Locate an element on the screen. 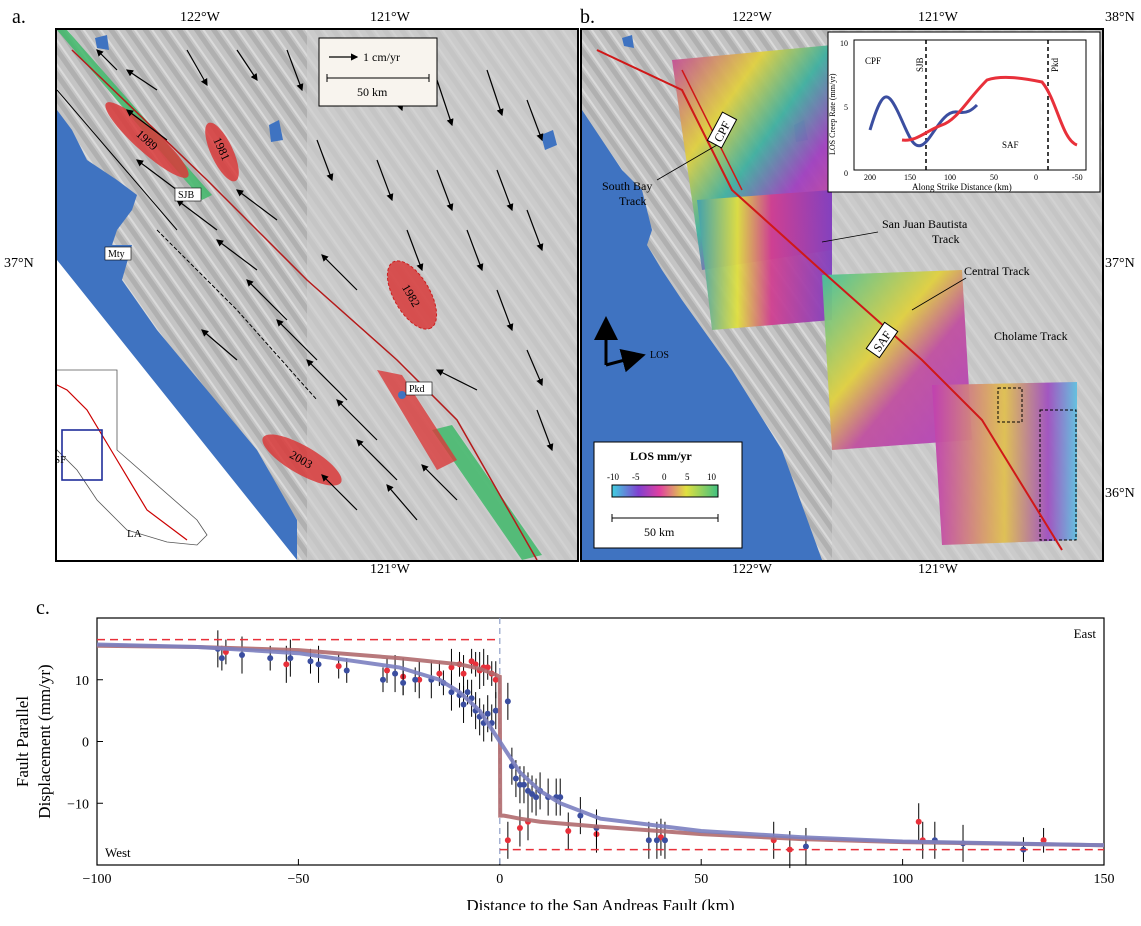 This screenshot has width=1141, height=926. x-tick-label: 100 is located at coordinates (902, 879).